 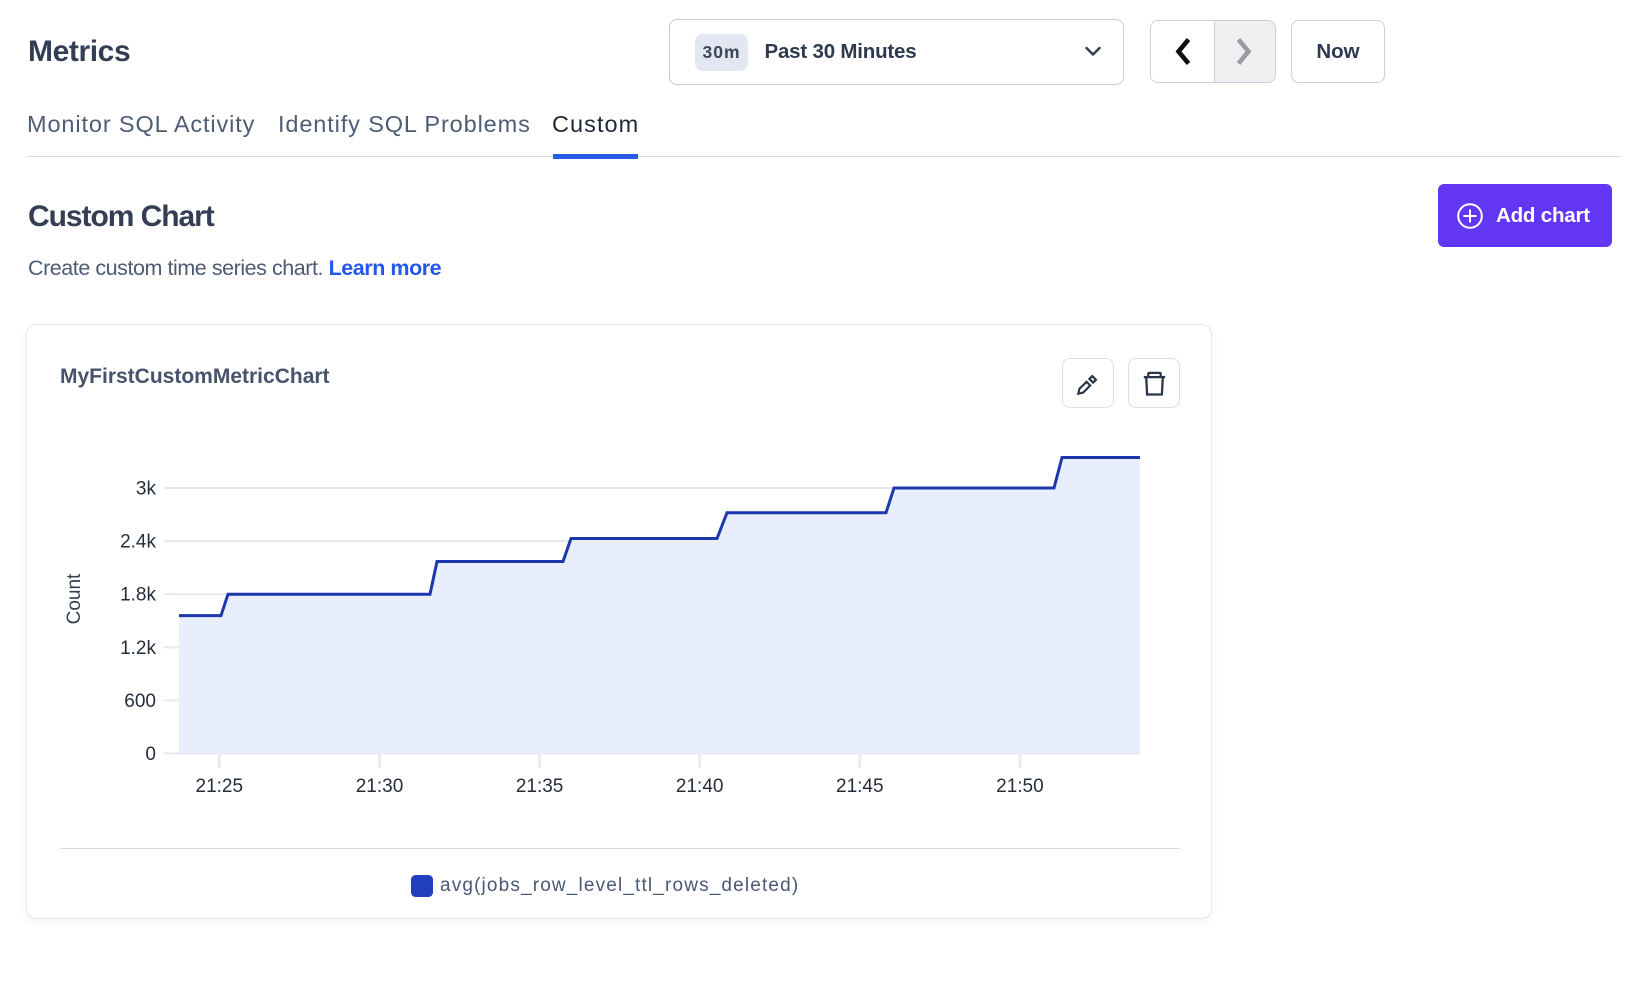 What do you see at coordinates (220, 786) in the screenshot?
I see `svg-text: 21:25` at bounding box center [220, 786].